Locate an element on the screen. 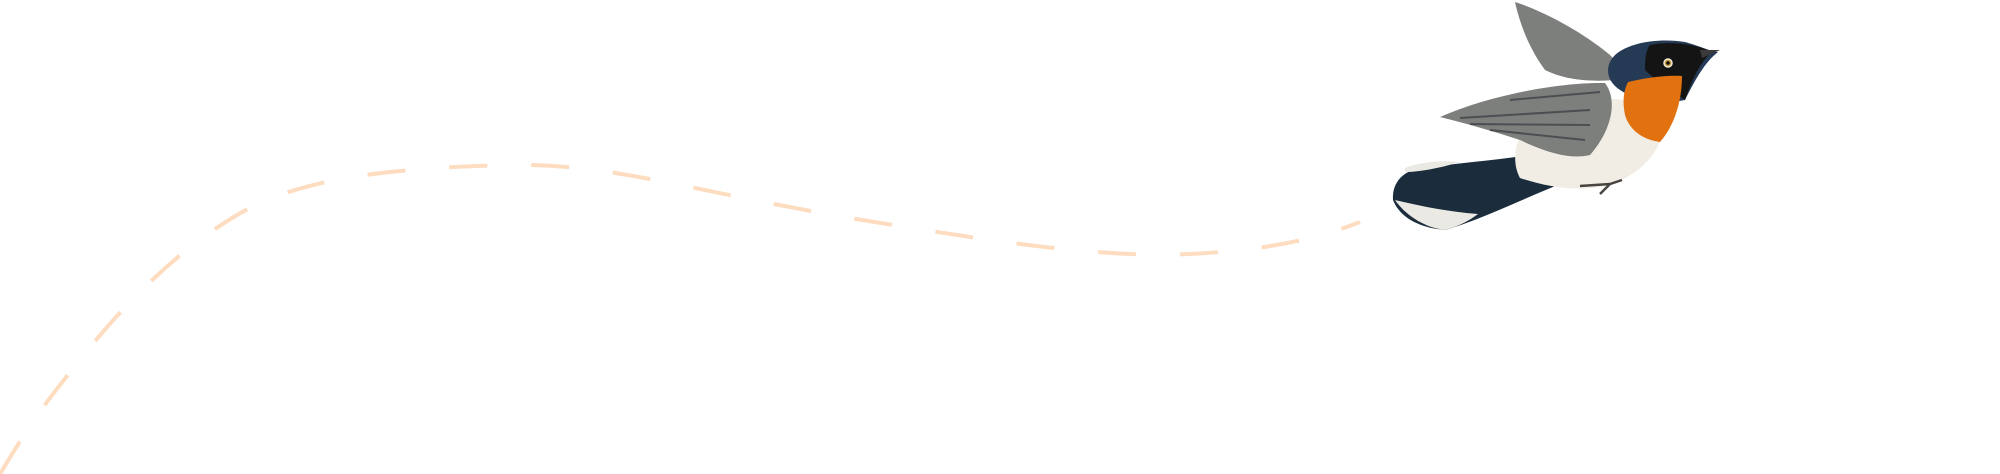 The height and width of the screenshot is (474, 2000). bird-wing-feathers is located at coordinates (1530, 116).